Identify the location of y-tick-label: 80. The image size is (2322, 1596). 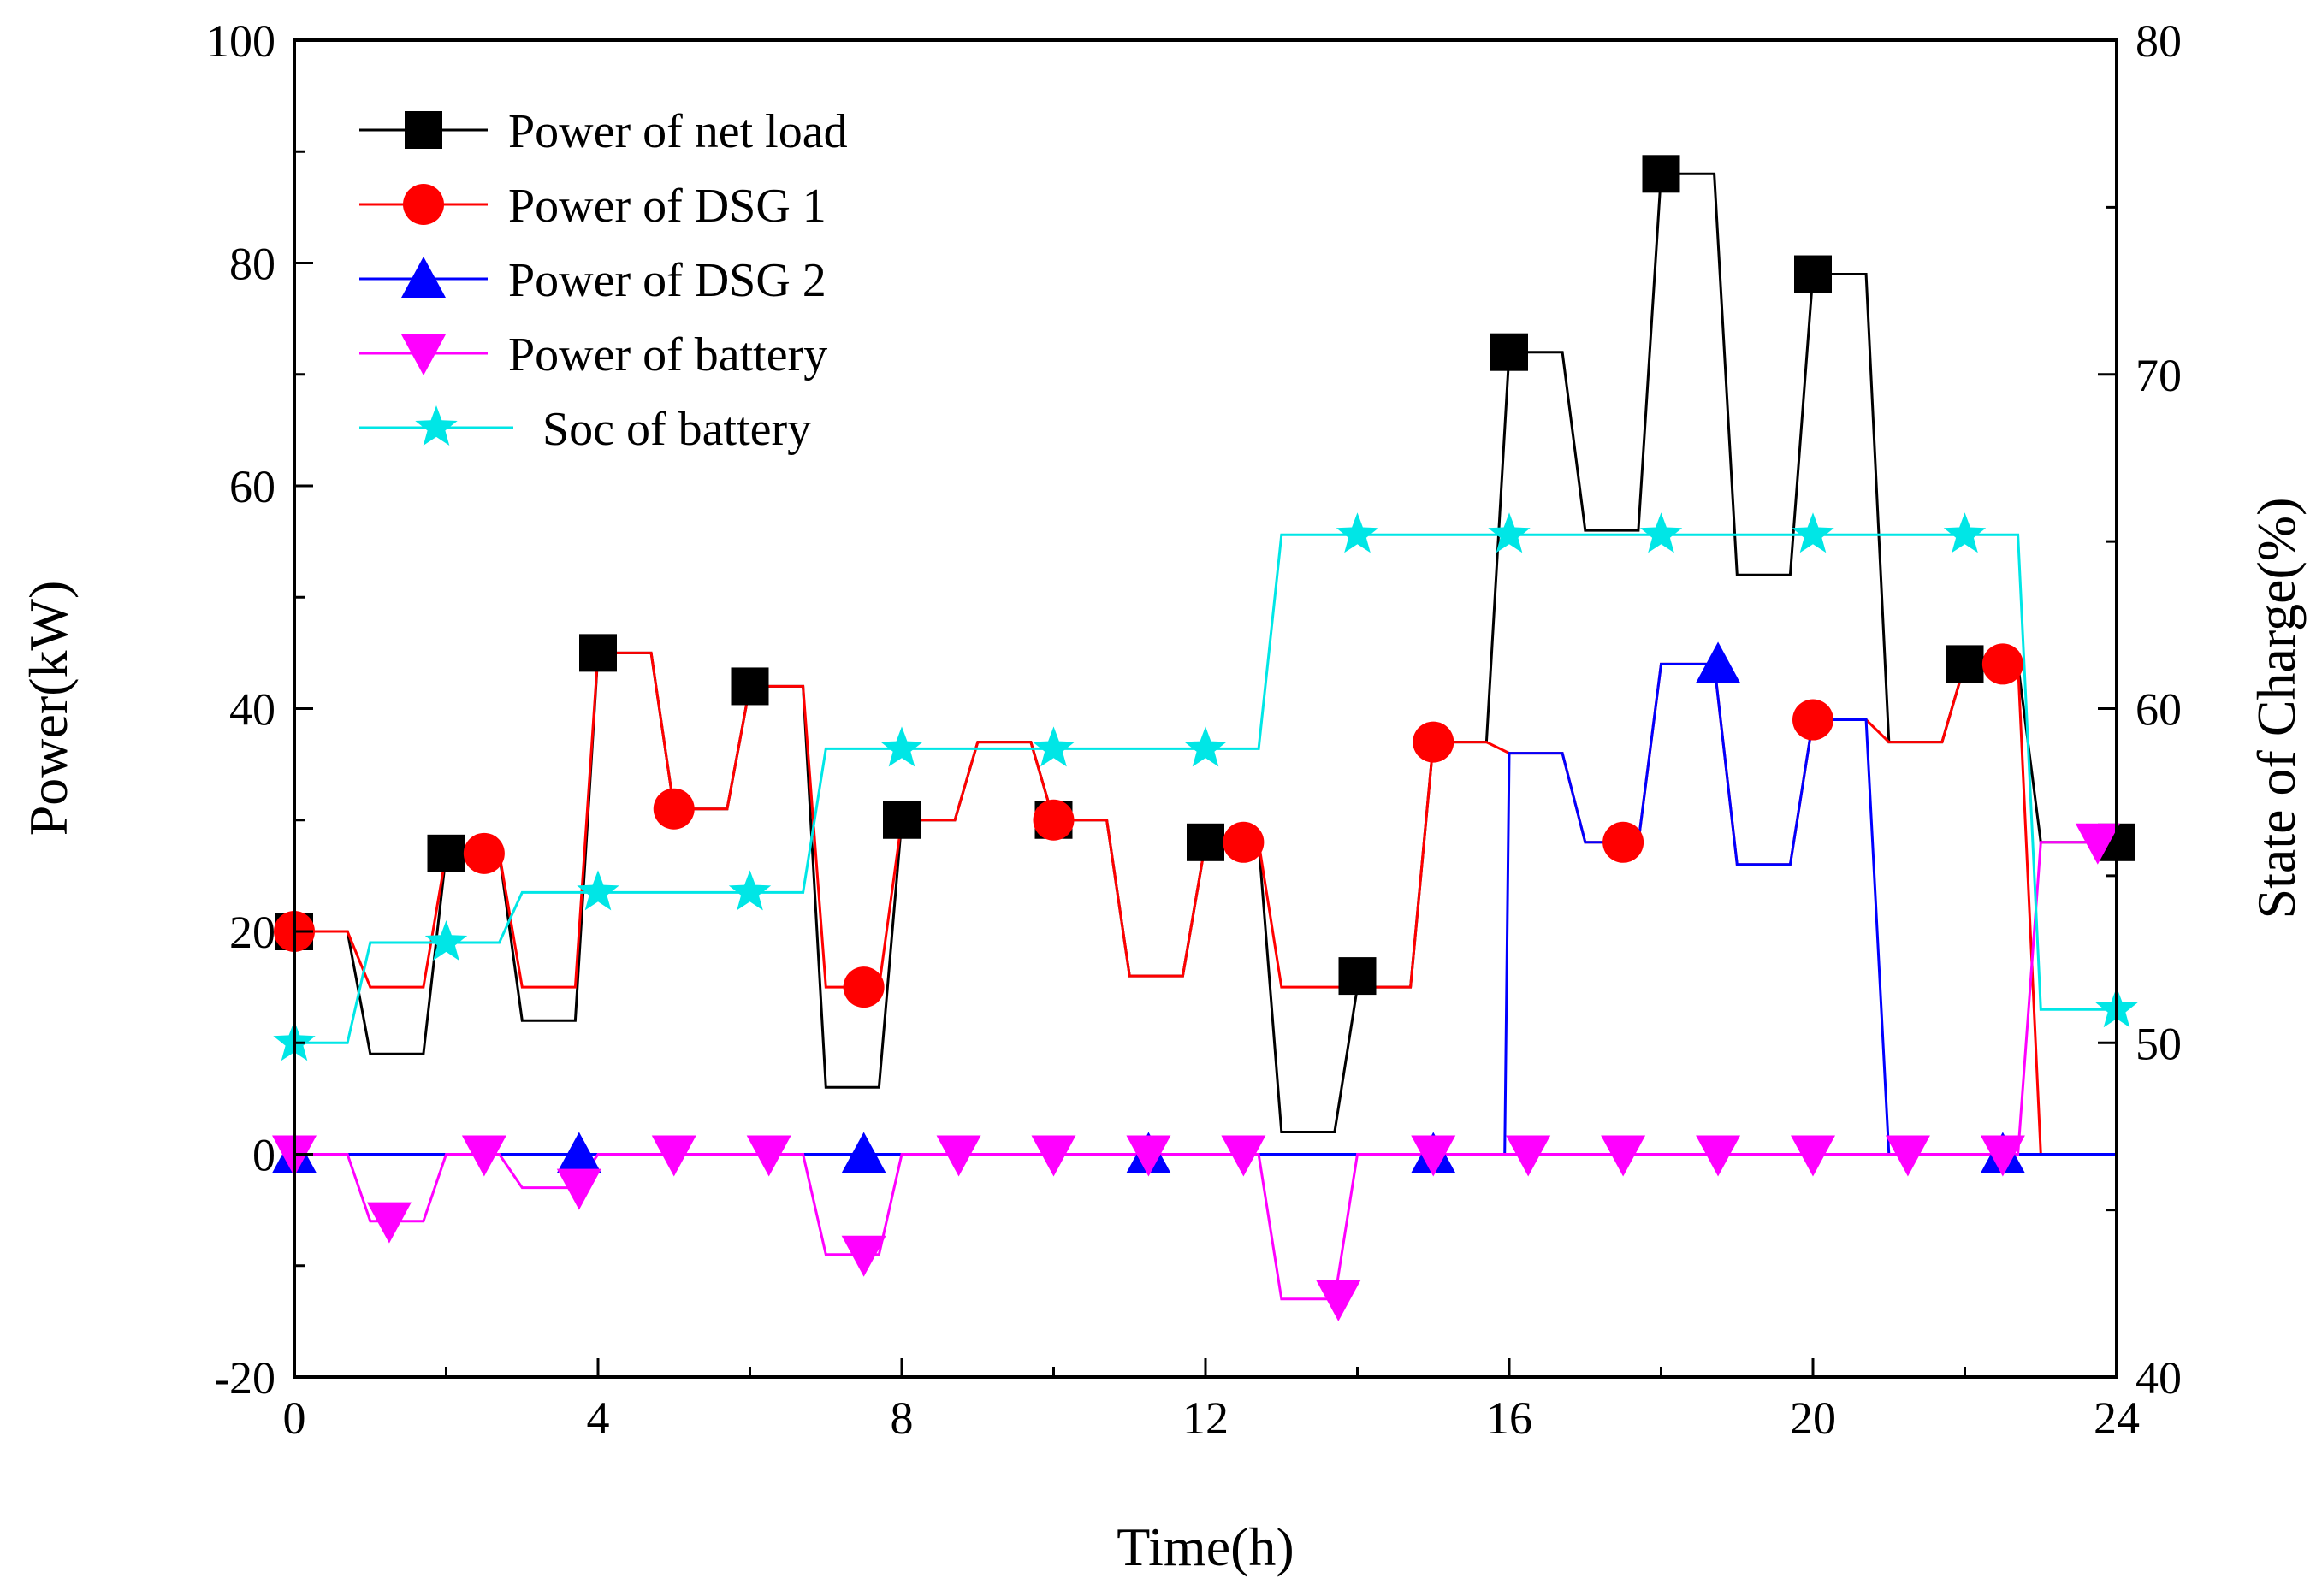
(252, 264).